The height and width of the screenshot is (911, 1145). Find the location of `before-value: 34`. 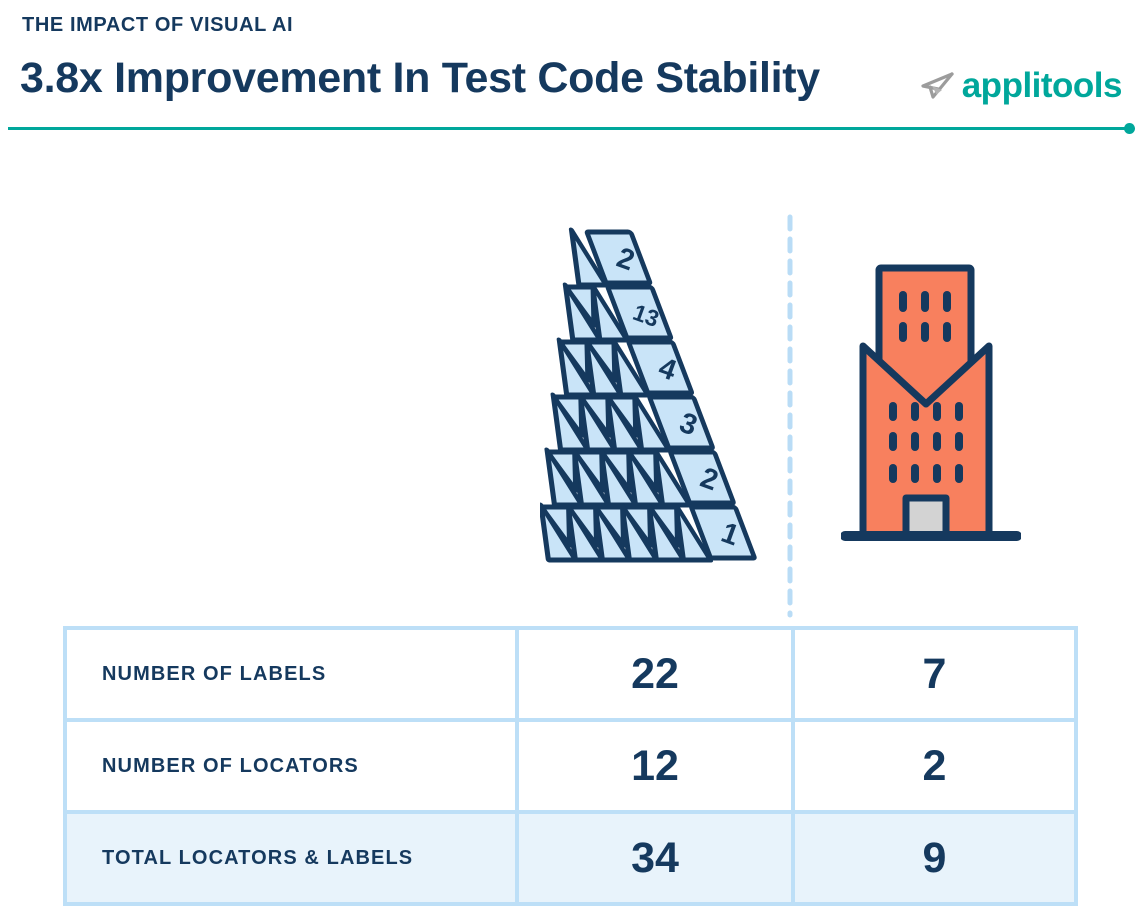

before-value: 34 is located at coordinates (655, 858).